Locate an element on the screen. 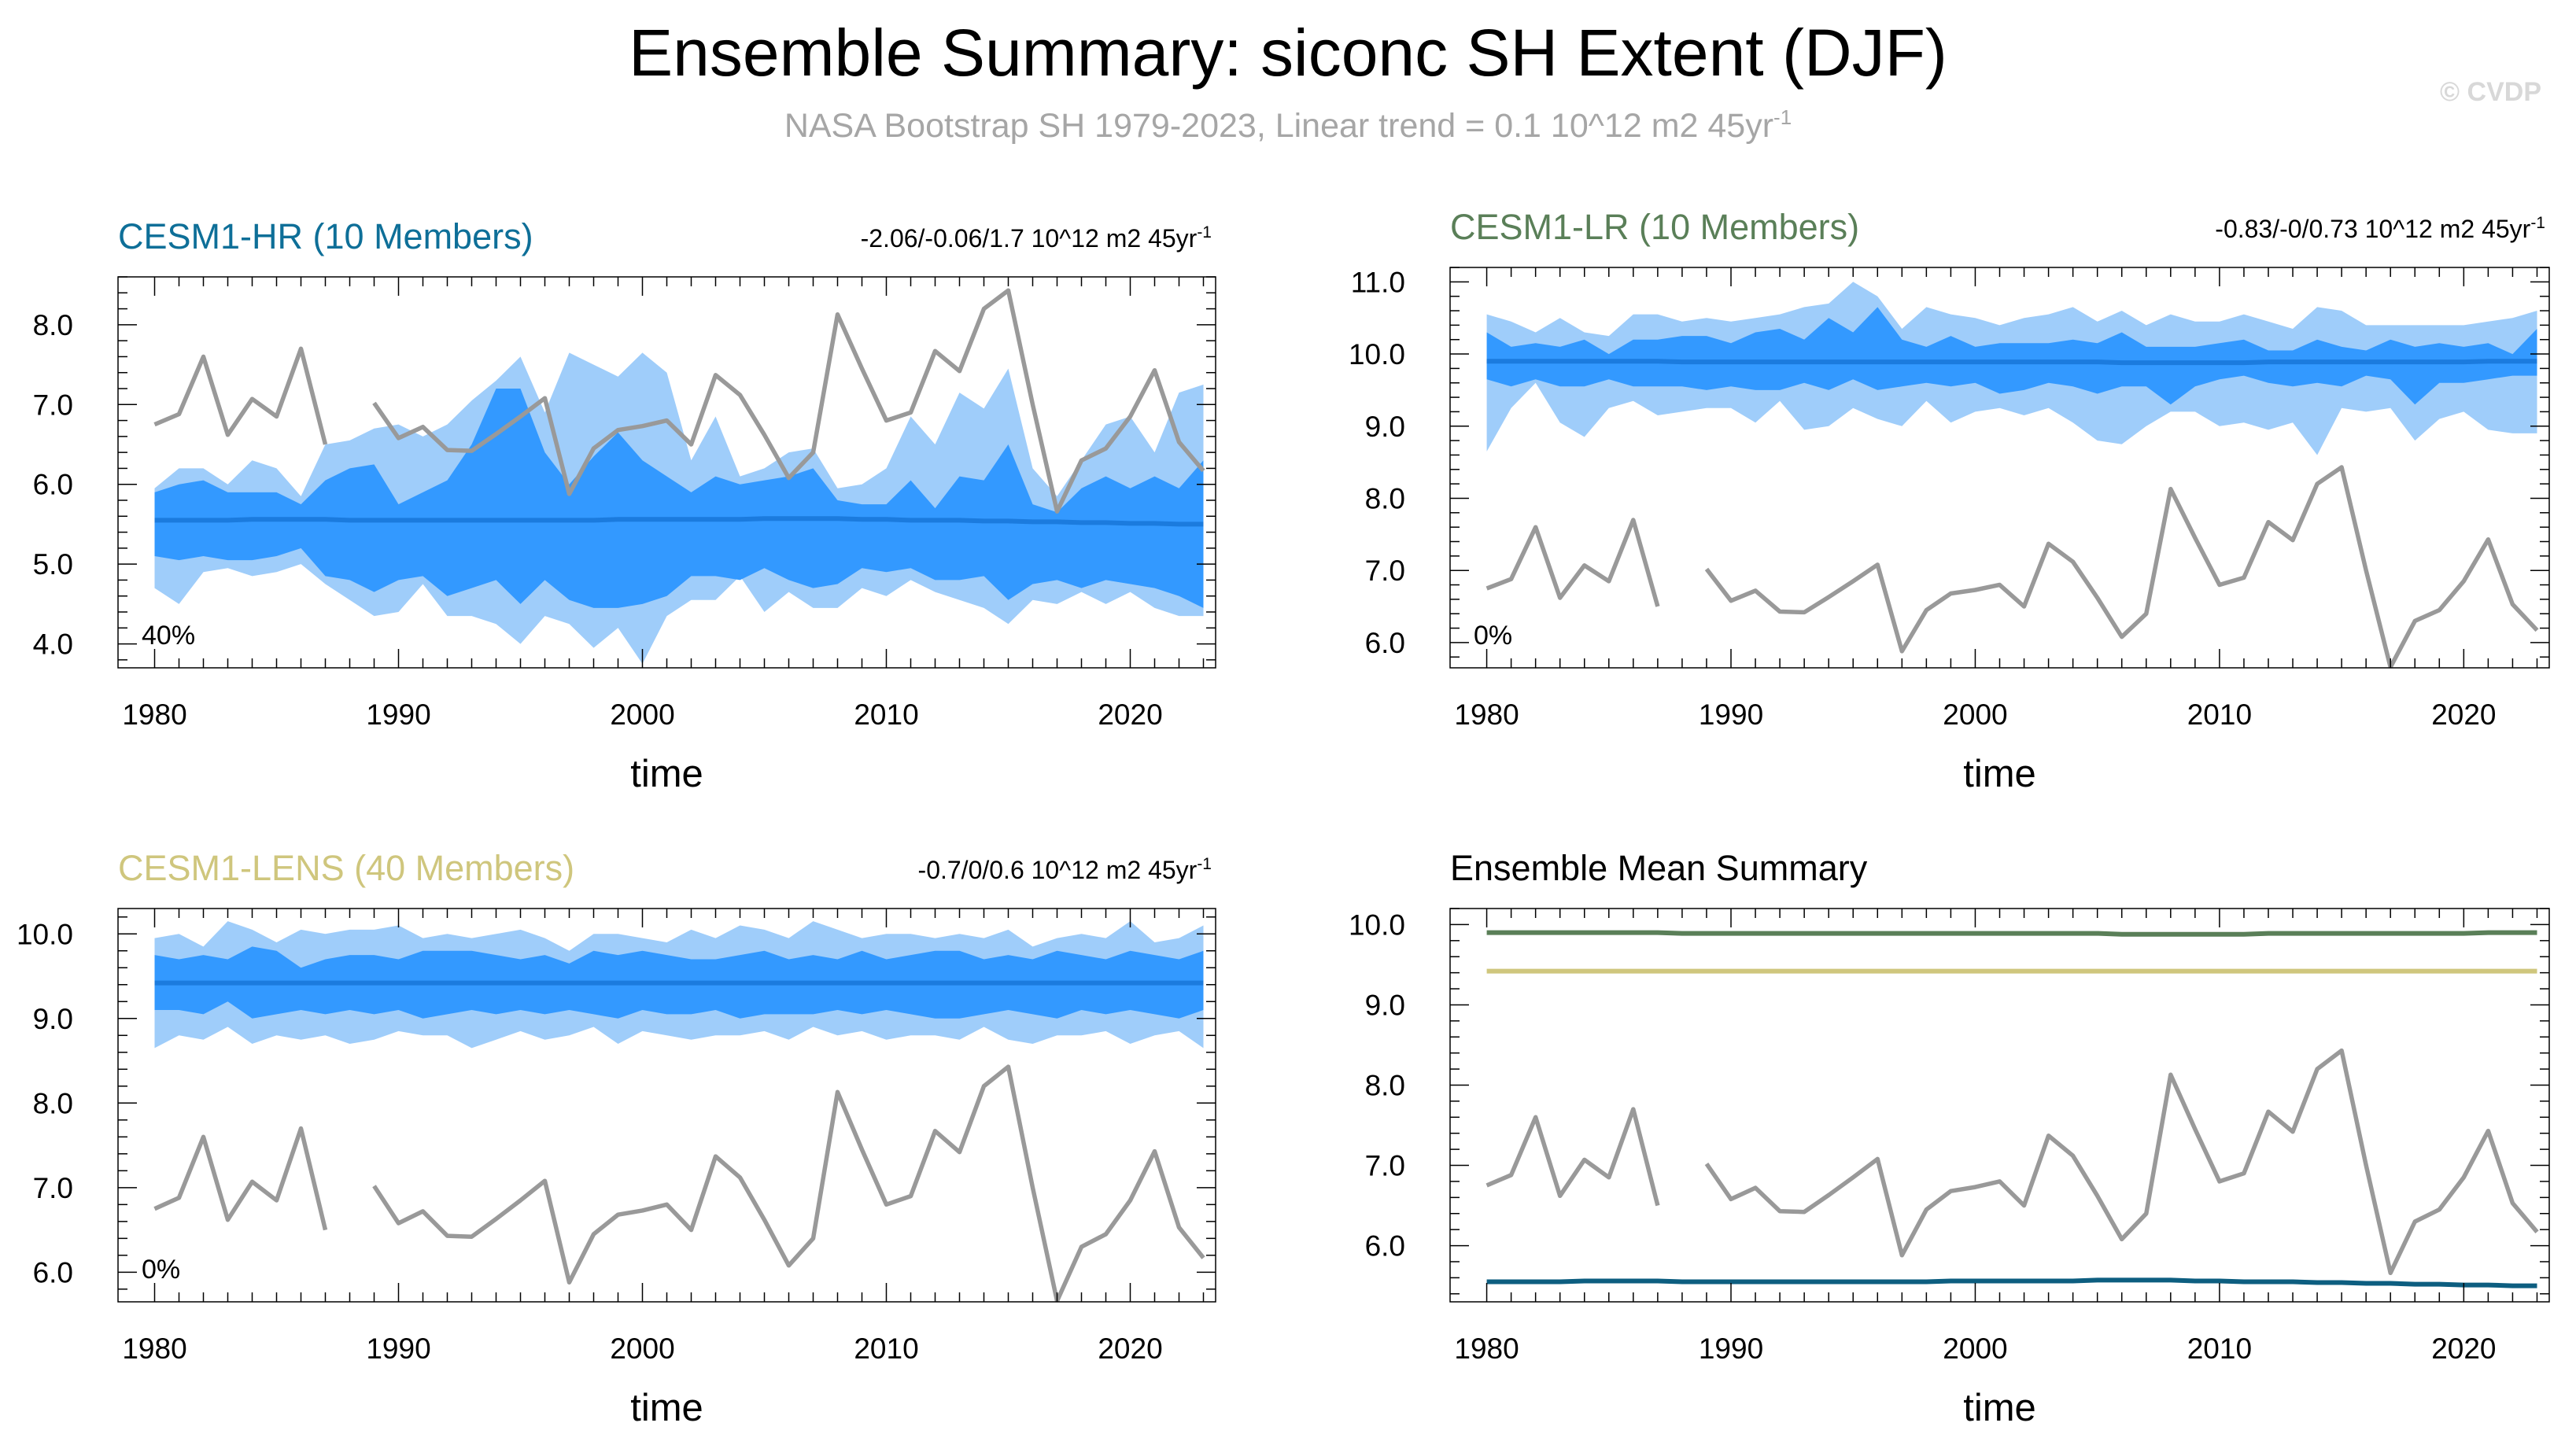 This screenshot has height=1456, width=2576. y-tick-label: 5.0 is located at coordinates (53, 564).